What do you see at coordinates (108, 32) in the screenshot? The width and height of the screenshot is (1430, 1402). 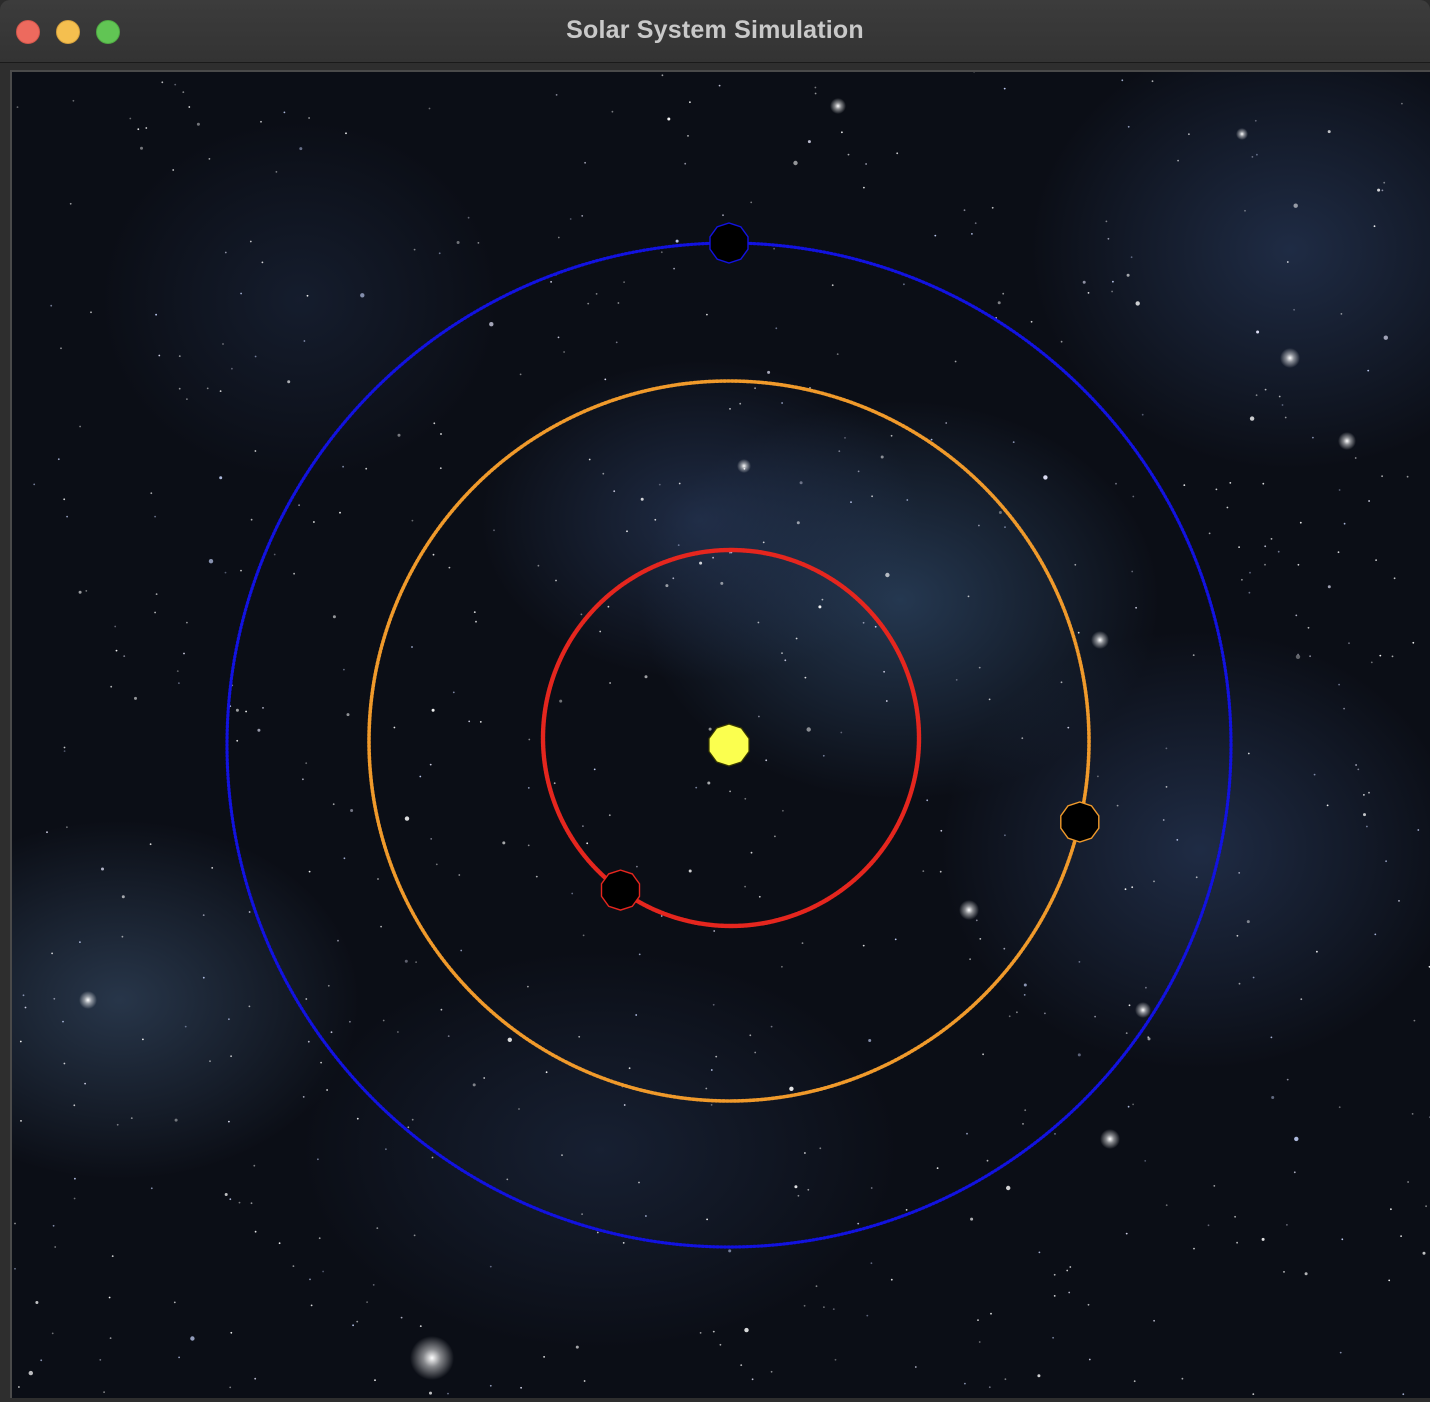 I see `maximize-button` at bounding box center [108, 32].